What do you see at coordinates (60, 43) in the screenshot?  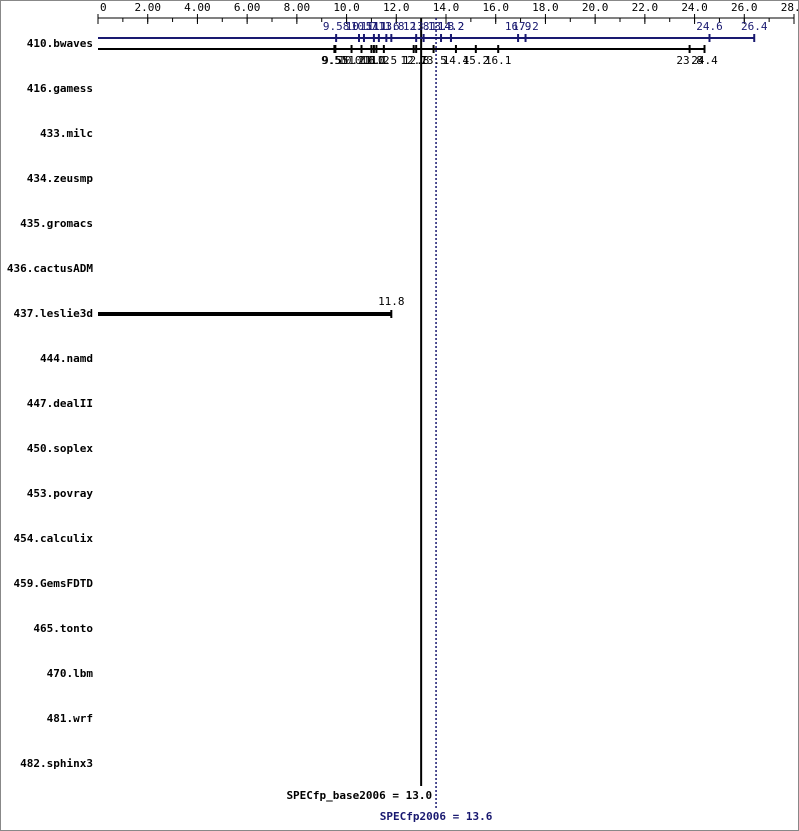 I see `benchmark-label: 410.bwaves` at bounding box center [60, 43].